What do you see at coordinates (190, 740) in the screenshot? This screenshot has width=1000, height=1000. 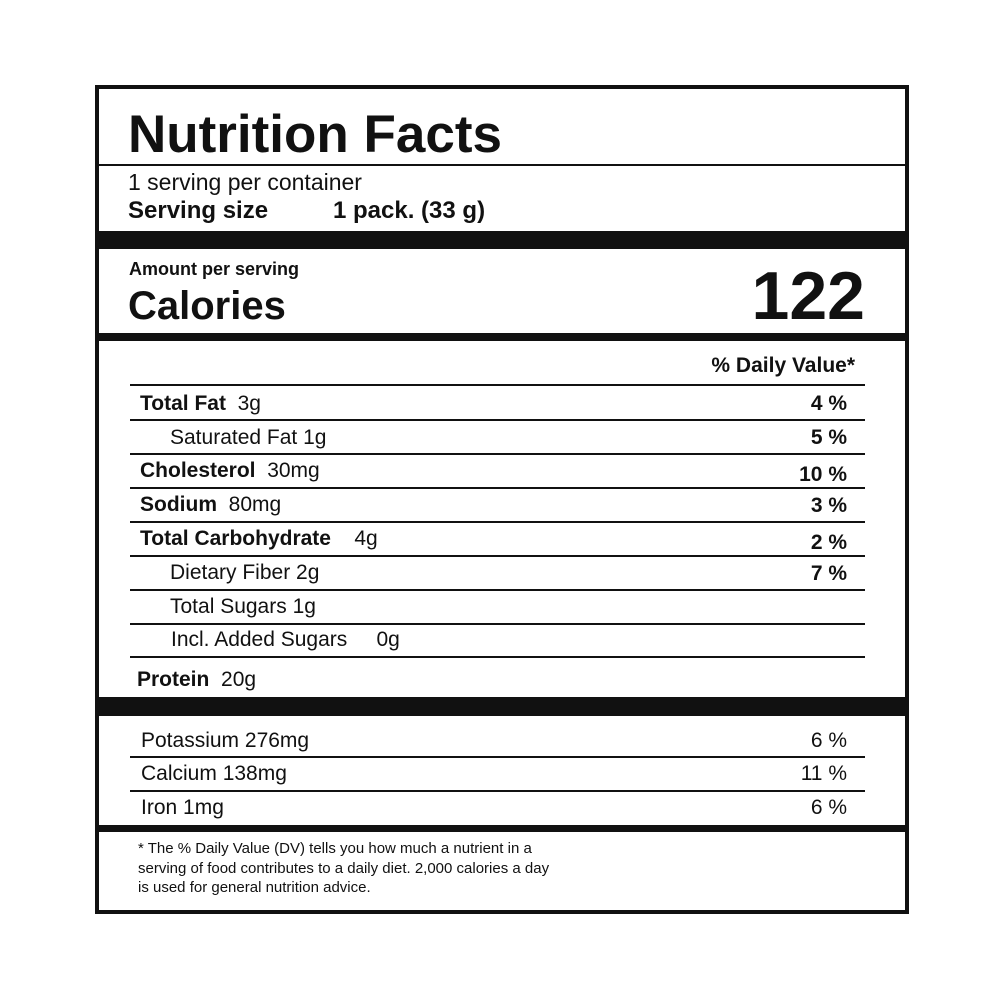 I see `mineral-name: Potassium` at bounding box center [190, 740].